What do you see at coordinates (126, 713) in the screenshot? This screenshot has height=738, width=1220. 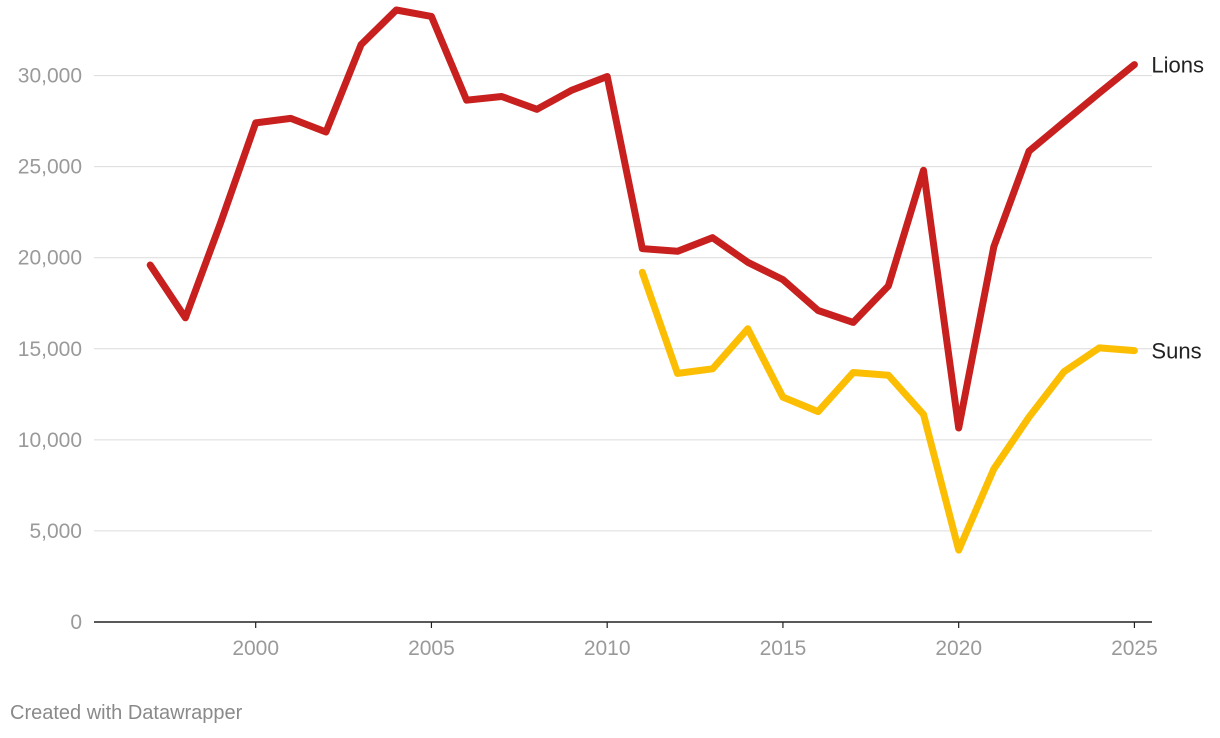 I see `credit-text: Created with Datawrapper` at bounding box center [126, 713].